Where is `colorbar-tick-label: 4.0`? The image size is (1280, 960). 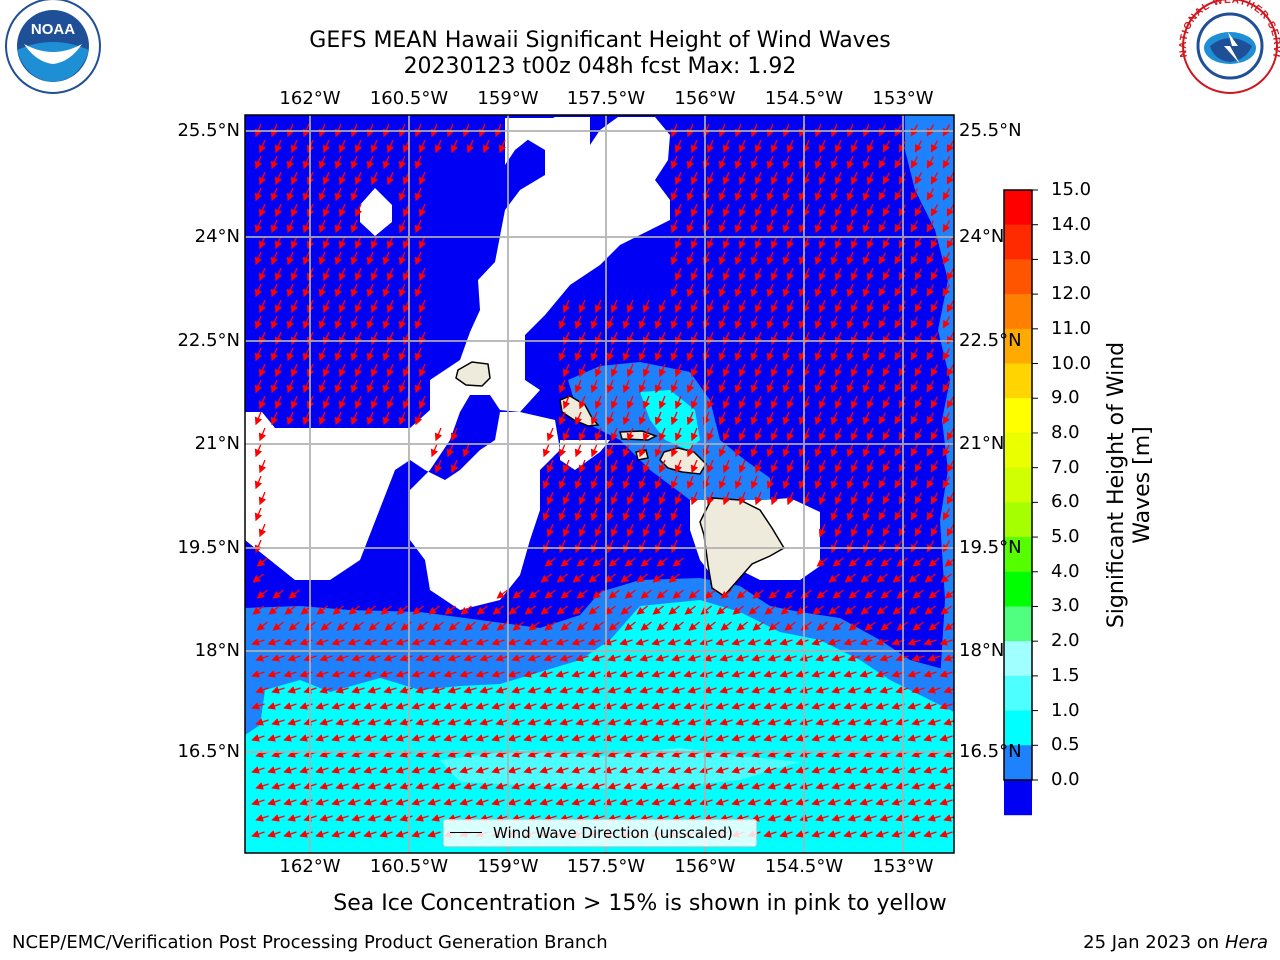
colorbar-tick-label: 4.0 is located at coordinates (1065, 571).